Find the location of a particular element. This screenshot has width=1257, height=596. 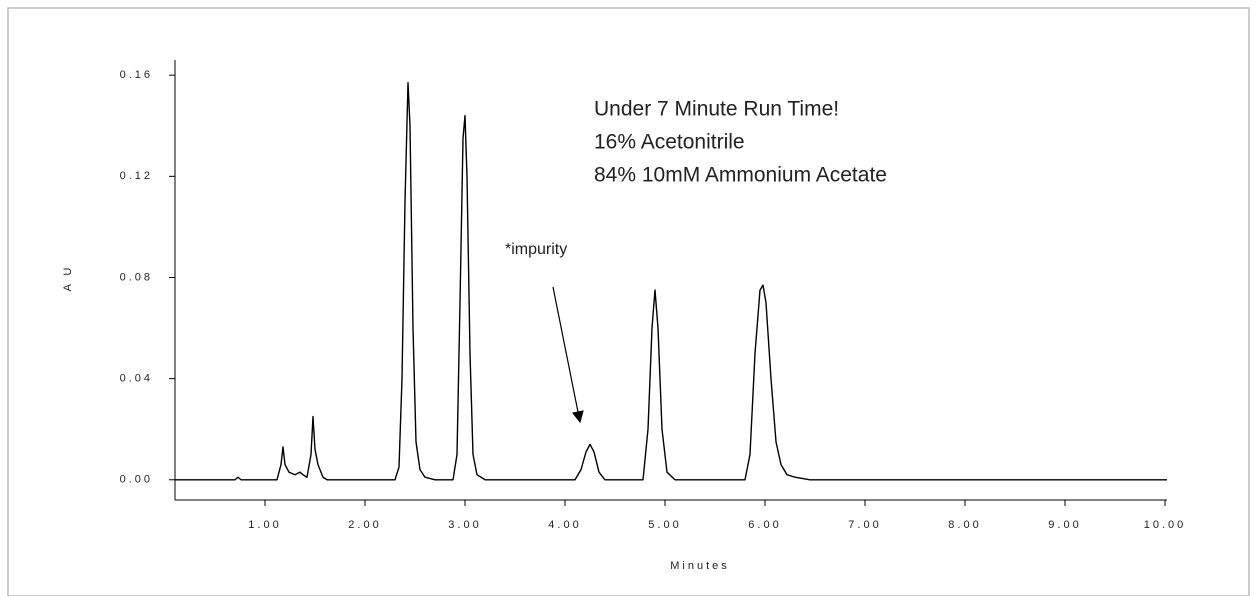

x-tick-label: 7.00 is located at coordinates (864, 525).